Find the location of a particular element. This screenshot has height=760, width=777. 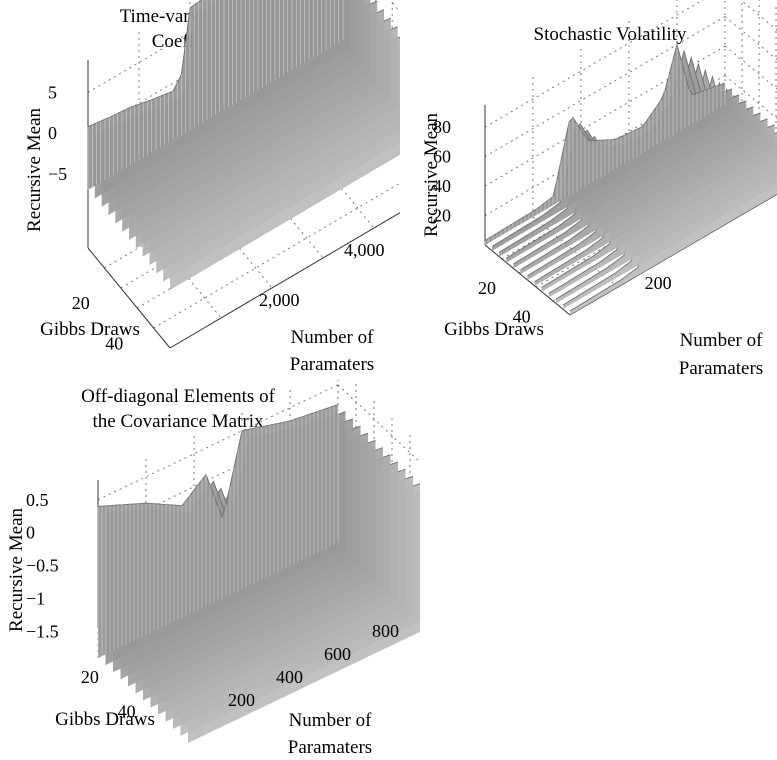

y-tick-label: 2,000 is located at coordinates (279, 300).